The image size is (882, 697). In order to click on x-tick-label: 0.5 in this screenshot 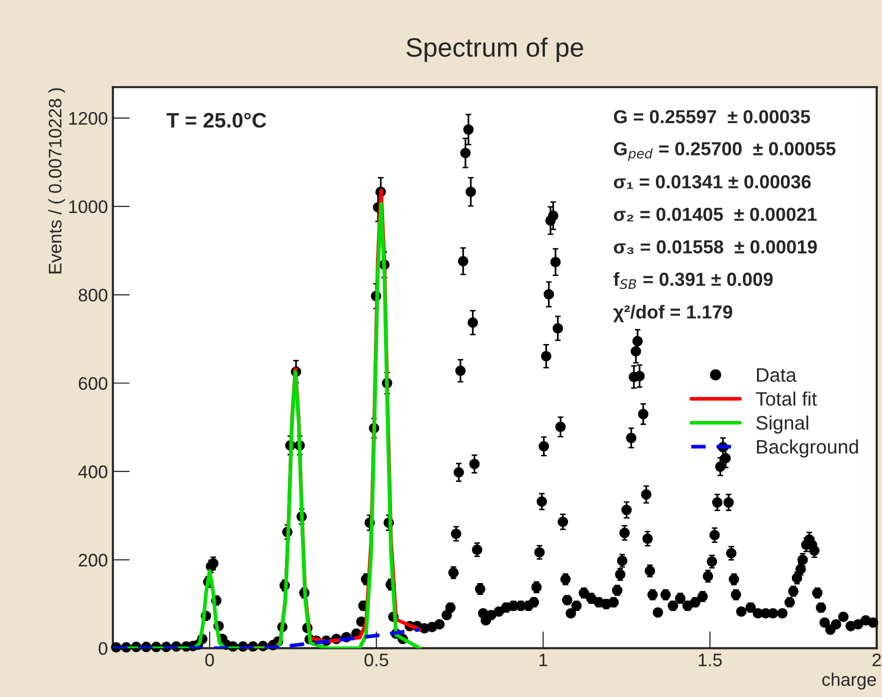, I will do `click(376, 660)`.